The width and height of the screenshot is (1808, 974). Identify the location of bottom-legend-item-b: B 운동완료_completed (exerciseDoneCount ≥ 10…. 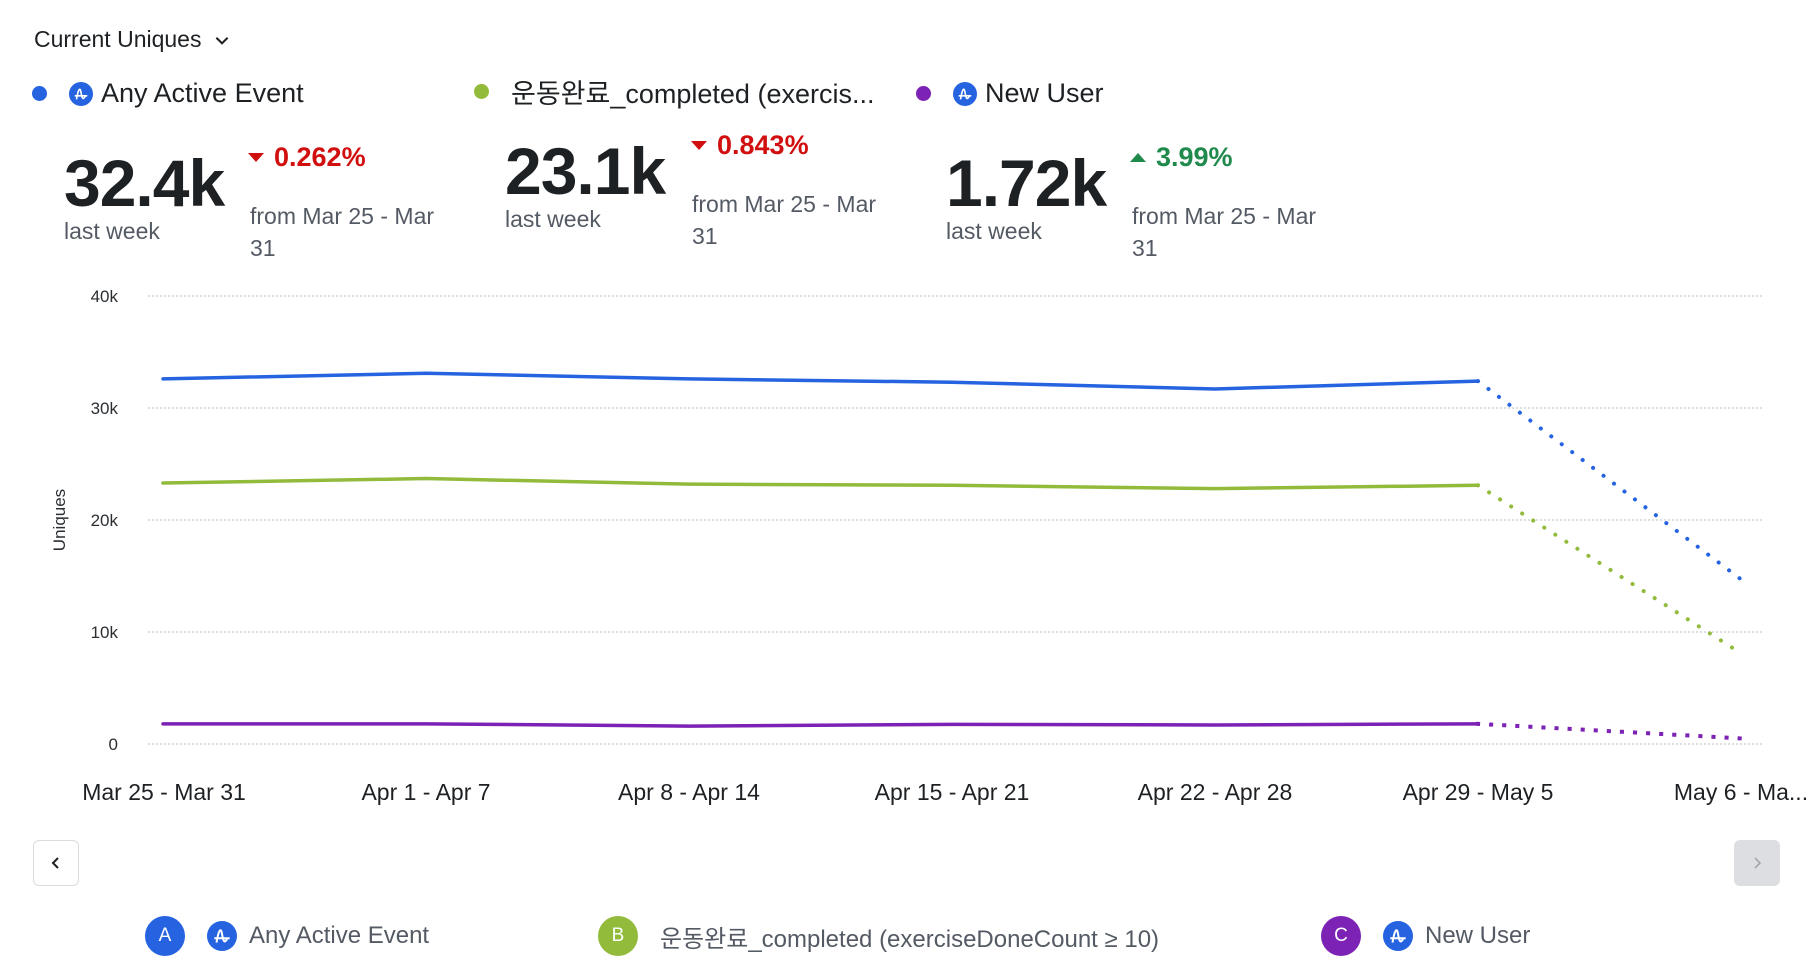
(878, 936).